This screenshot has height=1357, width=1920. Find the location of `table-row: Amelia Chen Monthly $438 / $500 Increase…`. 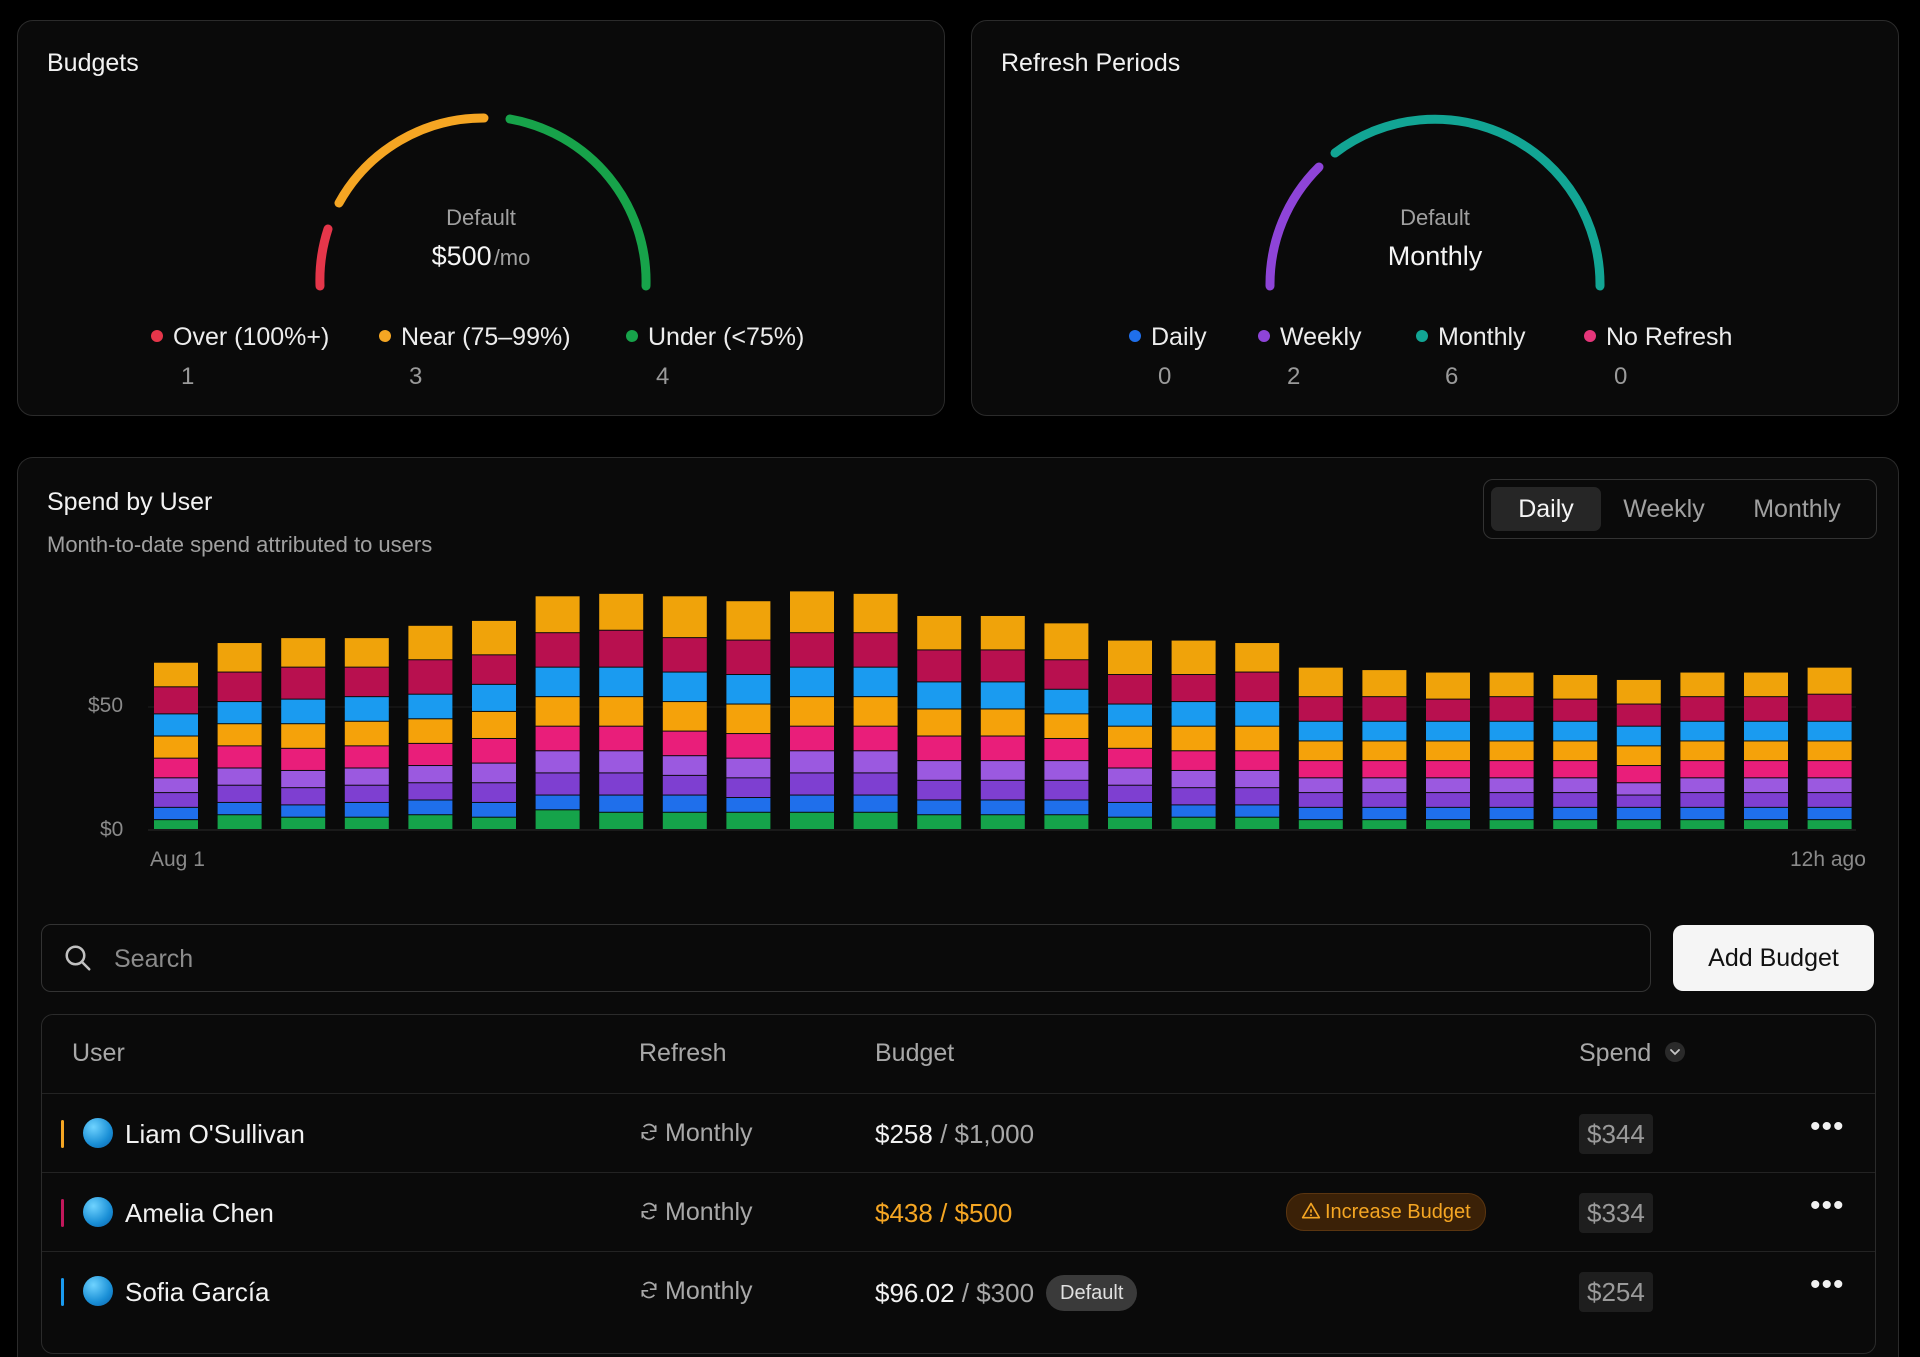

table-row: Amelia Chen Monthly $438 / $500 Increase… is located at coordinates (958, 1212).